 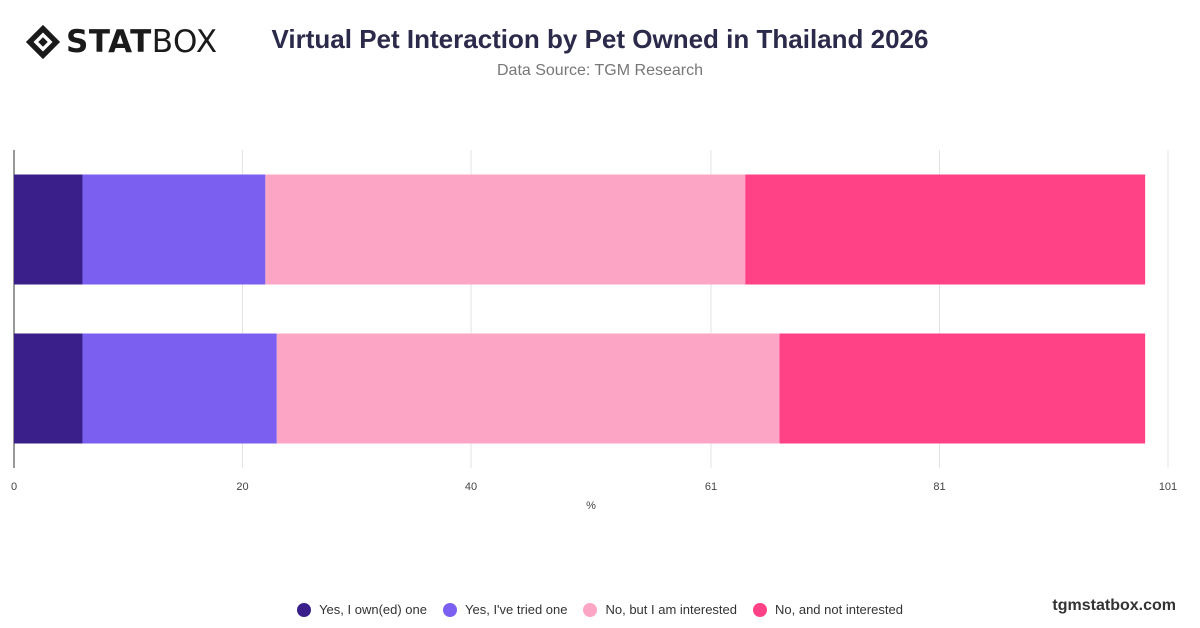 I want to click on legend-label: Yes, I own(ed) one, so click(x=373, y=609).